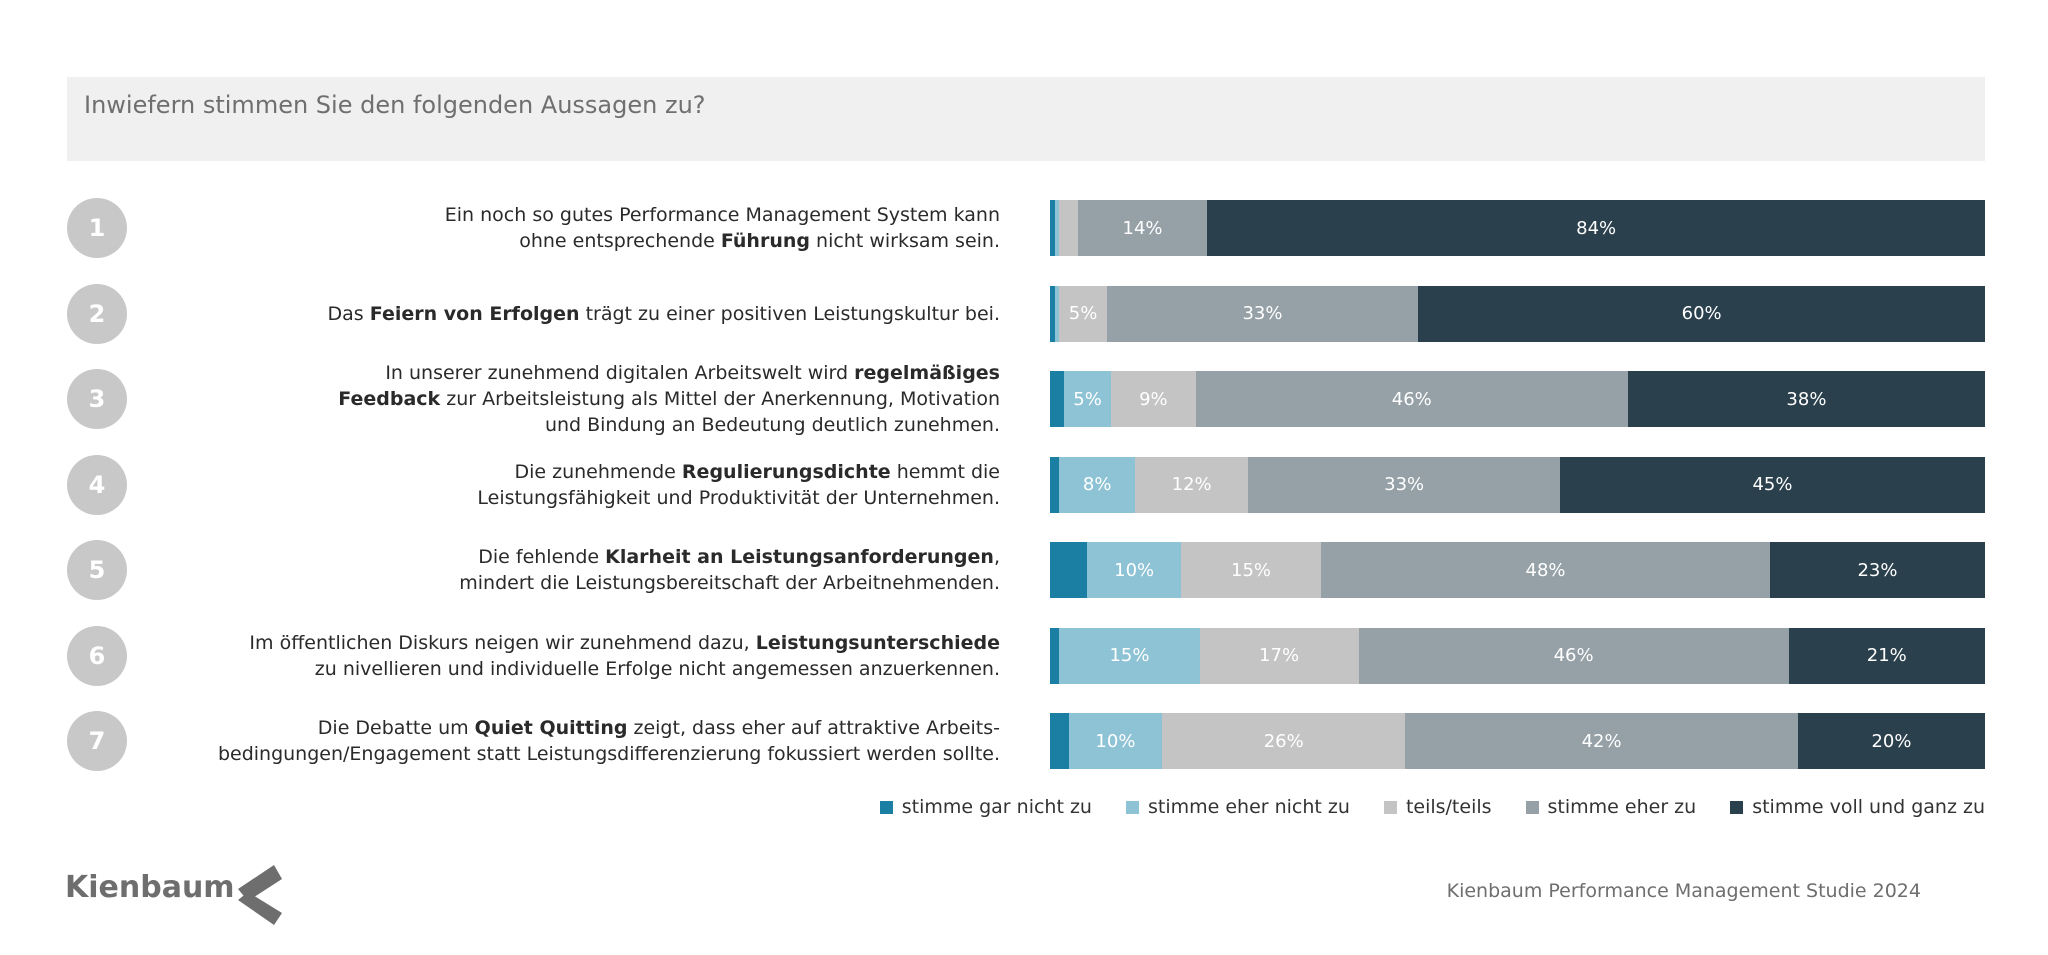 This screenshot has width=2048, height=955. I want to click on bar-segment: 8%, so click(1097, 484).